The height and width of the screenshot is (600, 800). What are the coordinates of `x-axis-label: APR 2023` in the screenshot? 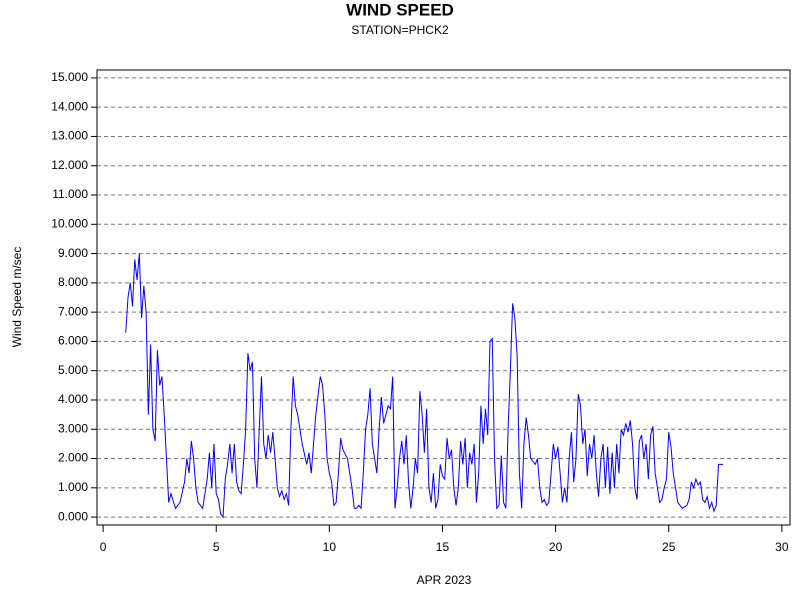 It's located at (444, 580).